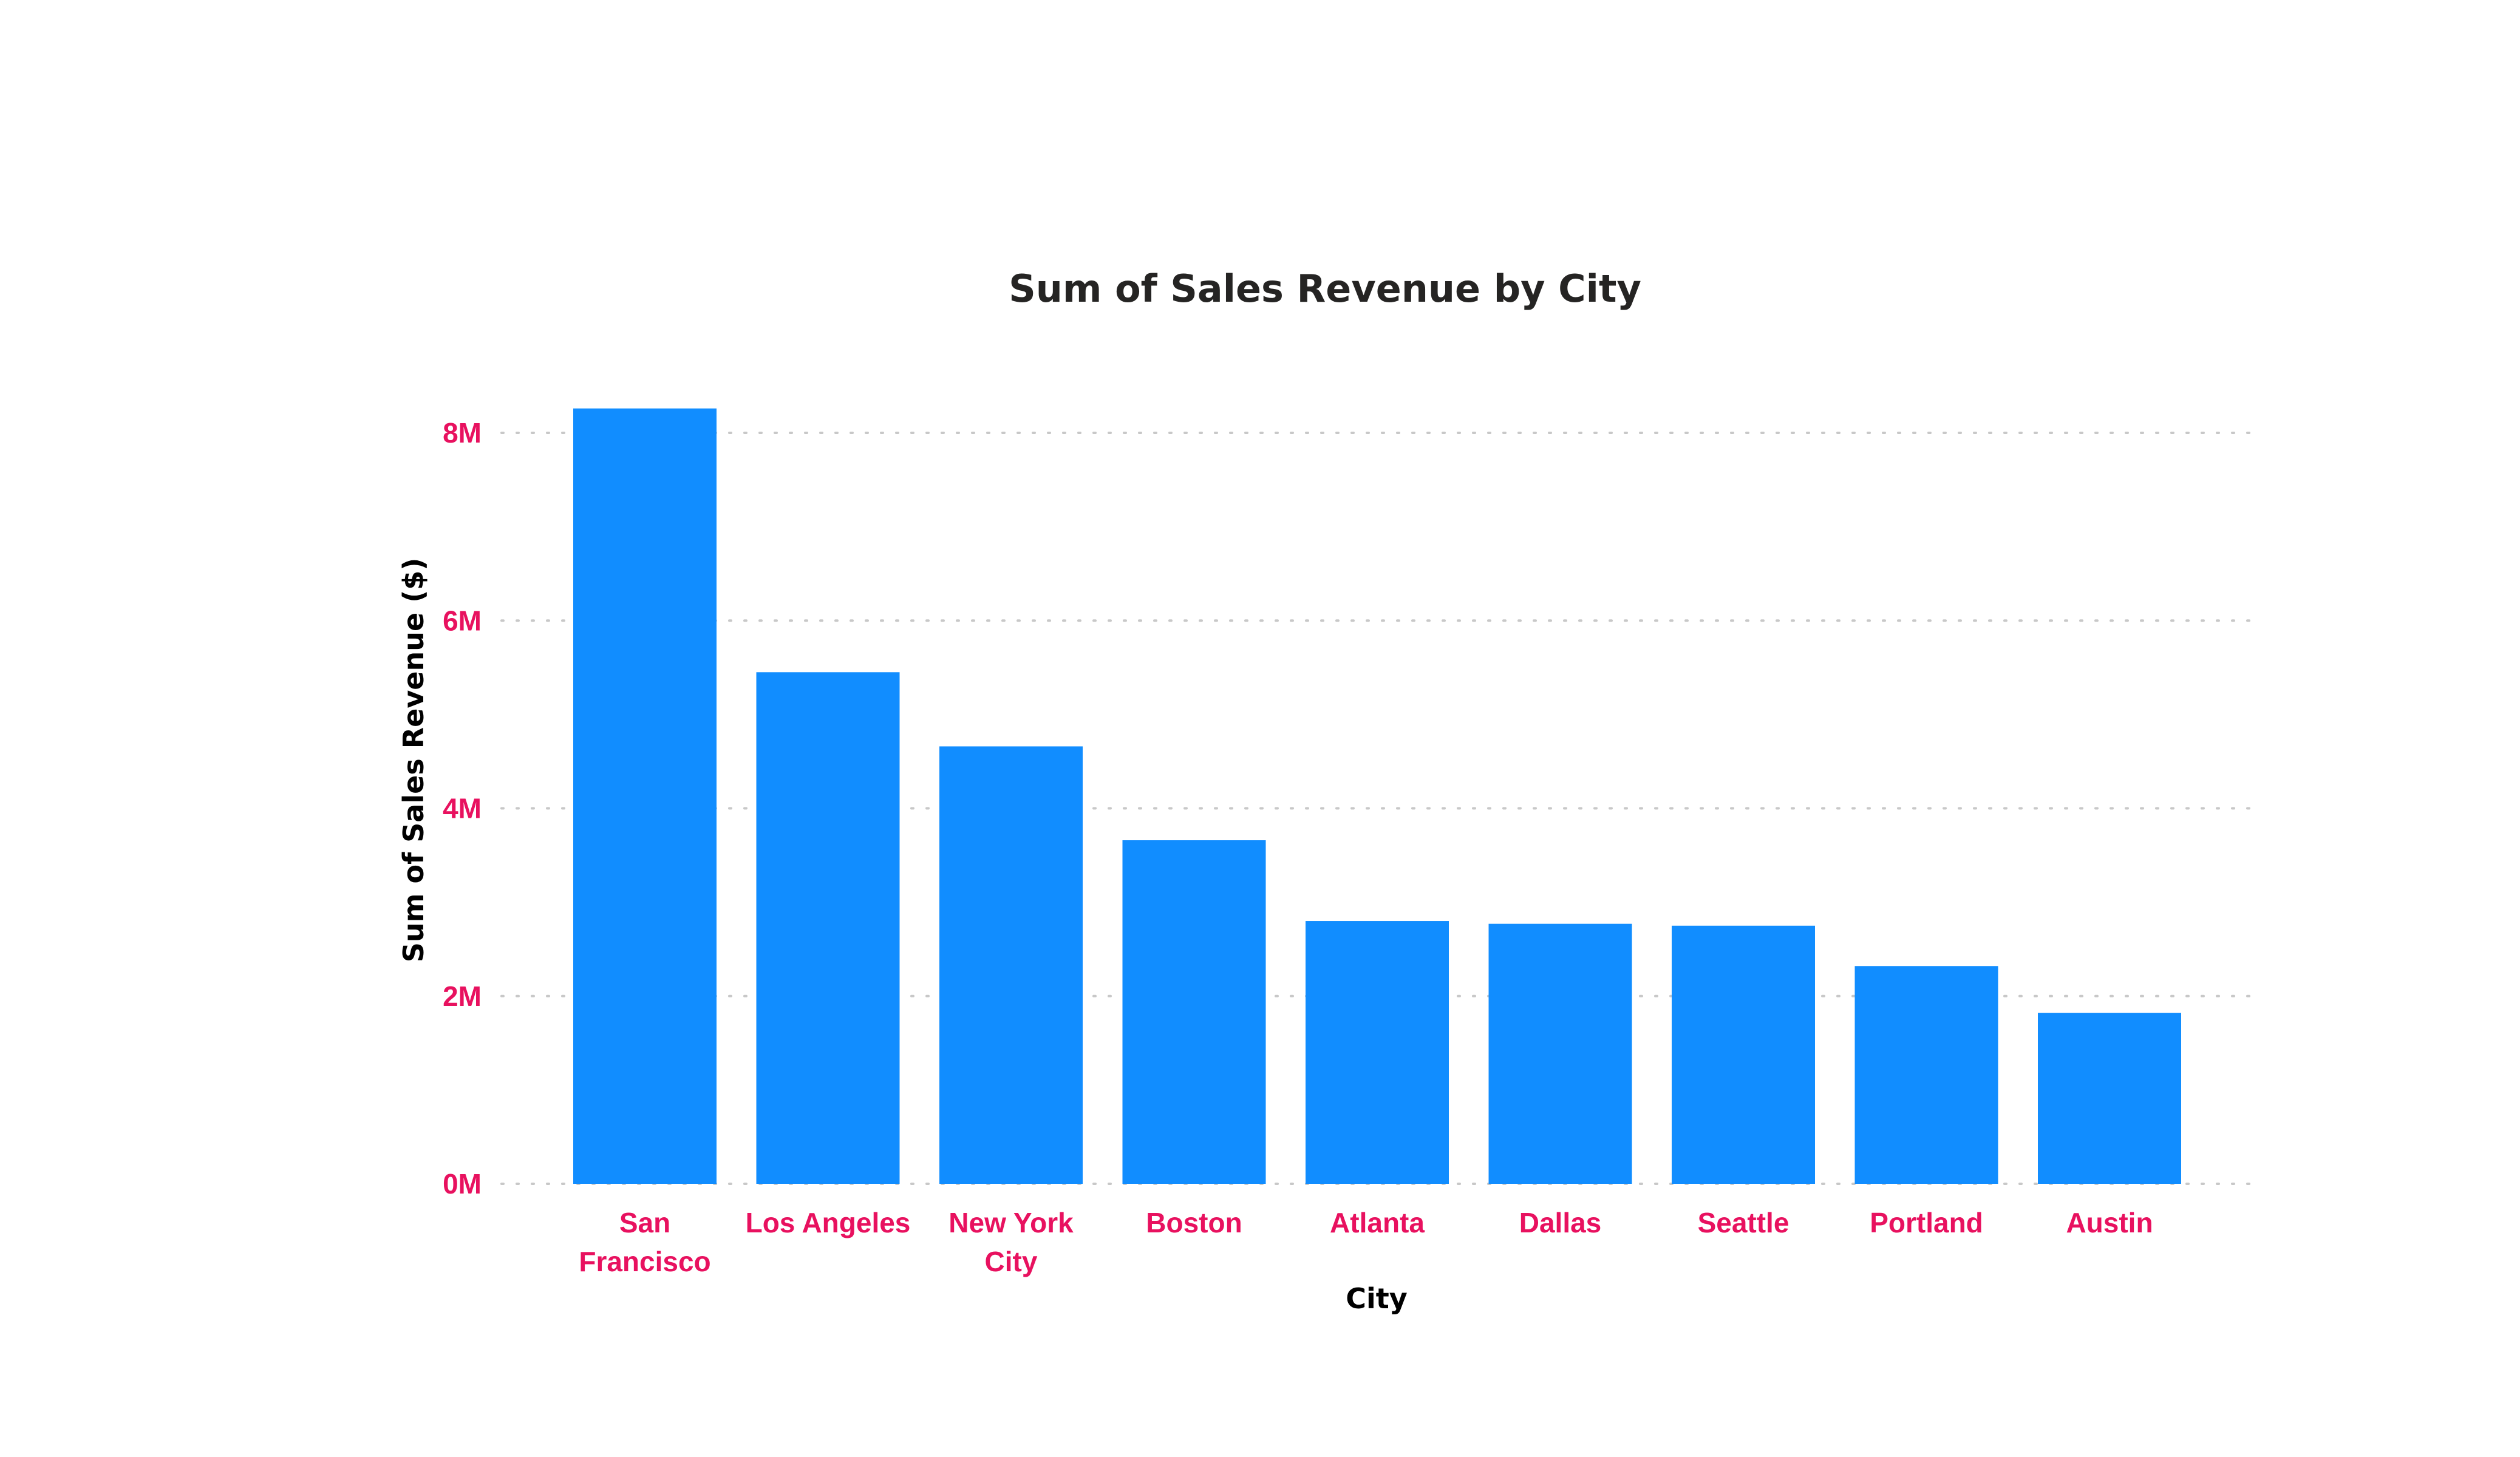 Image resolution: width=2520 pixels, height=1457 pixels. What do you see at coordinates (462, 996) in the screenshot?
I see `y-tick-label: 2M` at bounding box center [462, 996].